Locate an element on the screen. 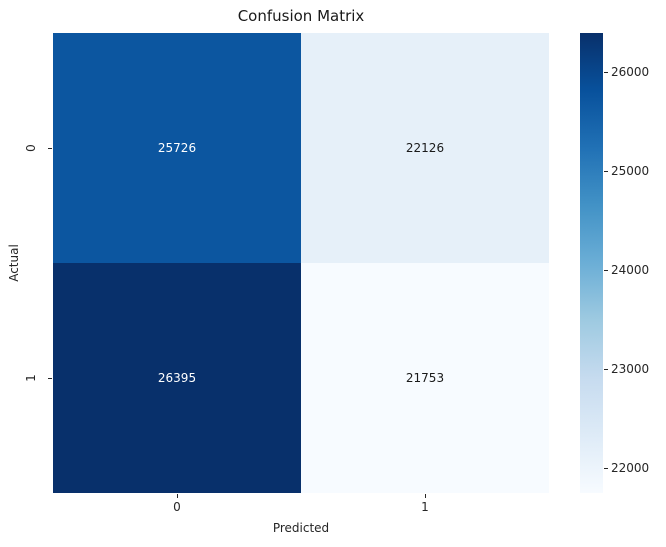 Image resolution: width=666 pixels, height=547 pixels. colorbar-tick-label-25000: 25000 is located at coordinates (630, 171).